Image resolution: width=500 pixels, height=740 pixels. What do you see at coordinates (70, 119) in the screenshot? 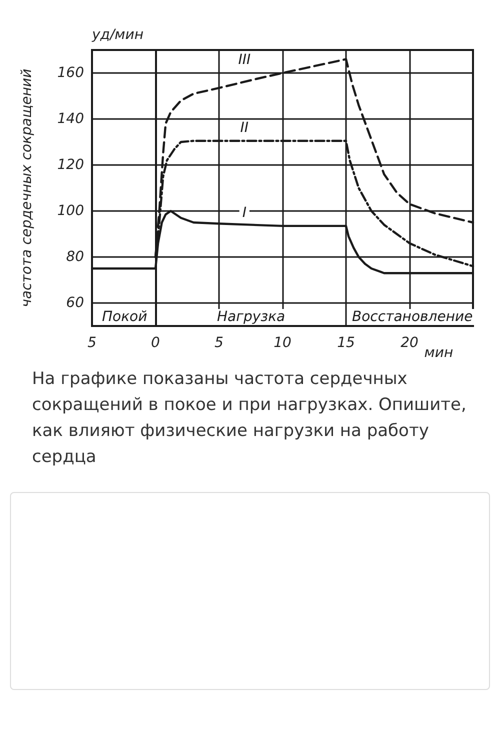
I see `y-tick-label: 140` at bounding box center [70, 119].